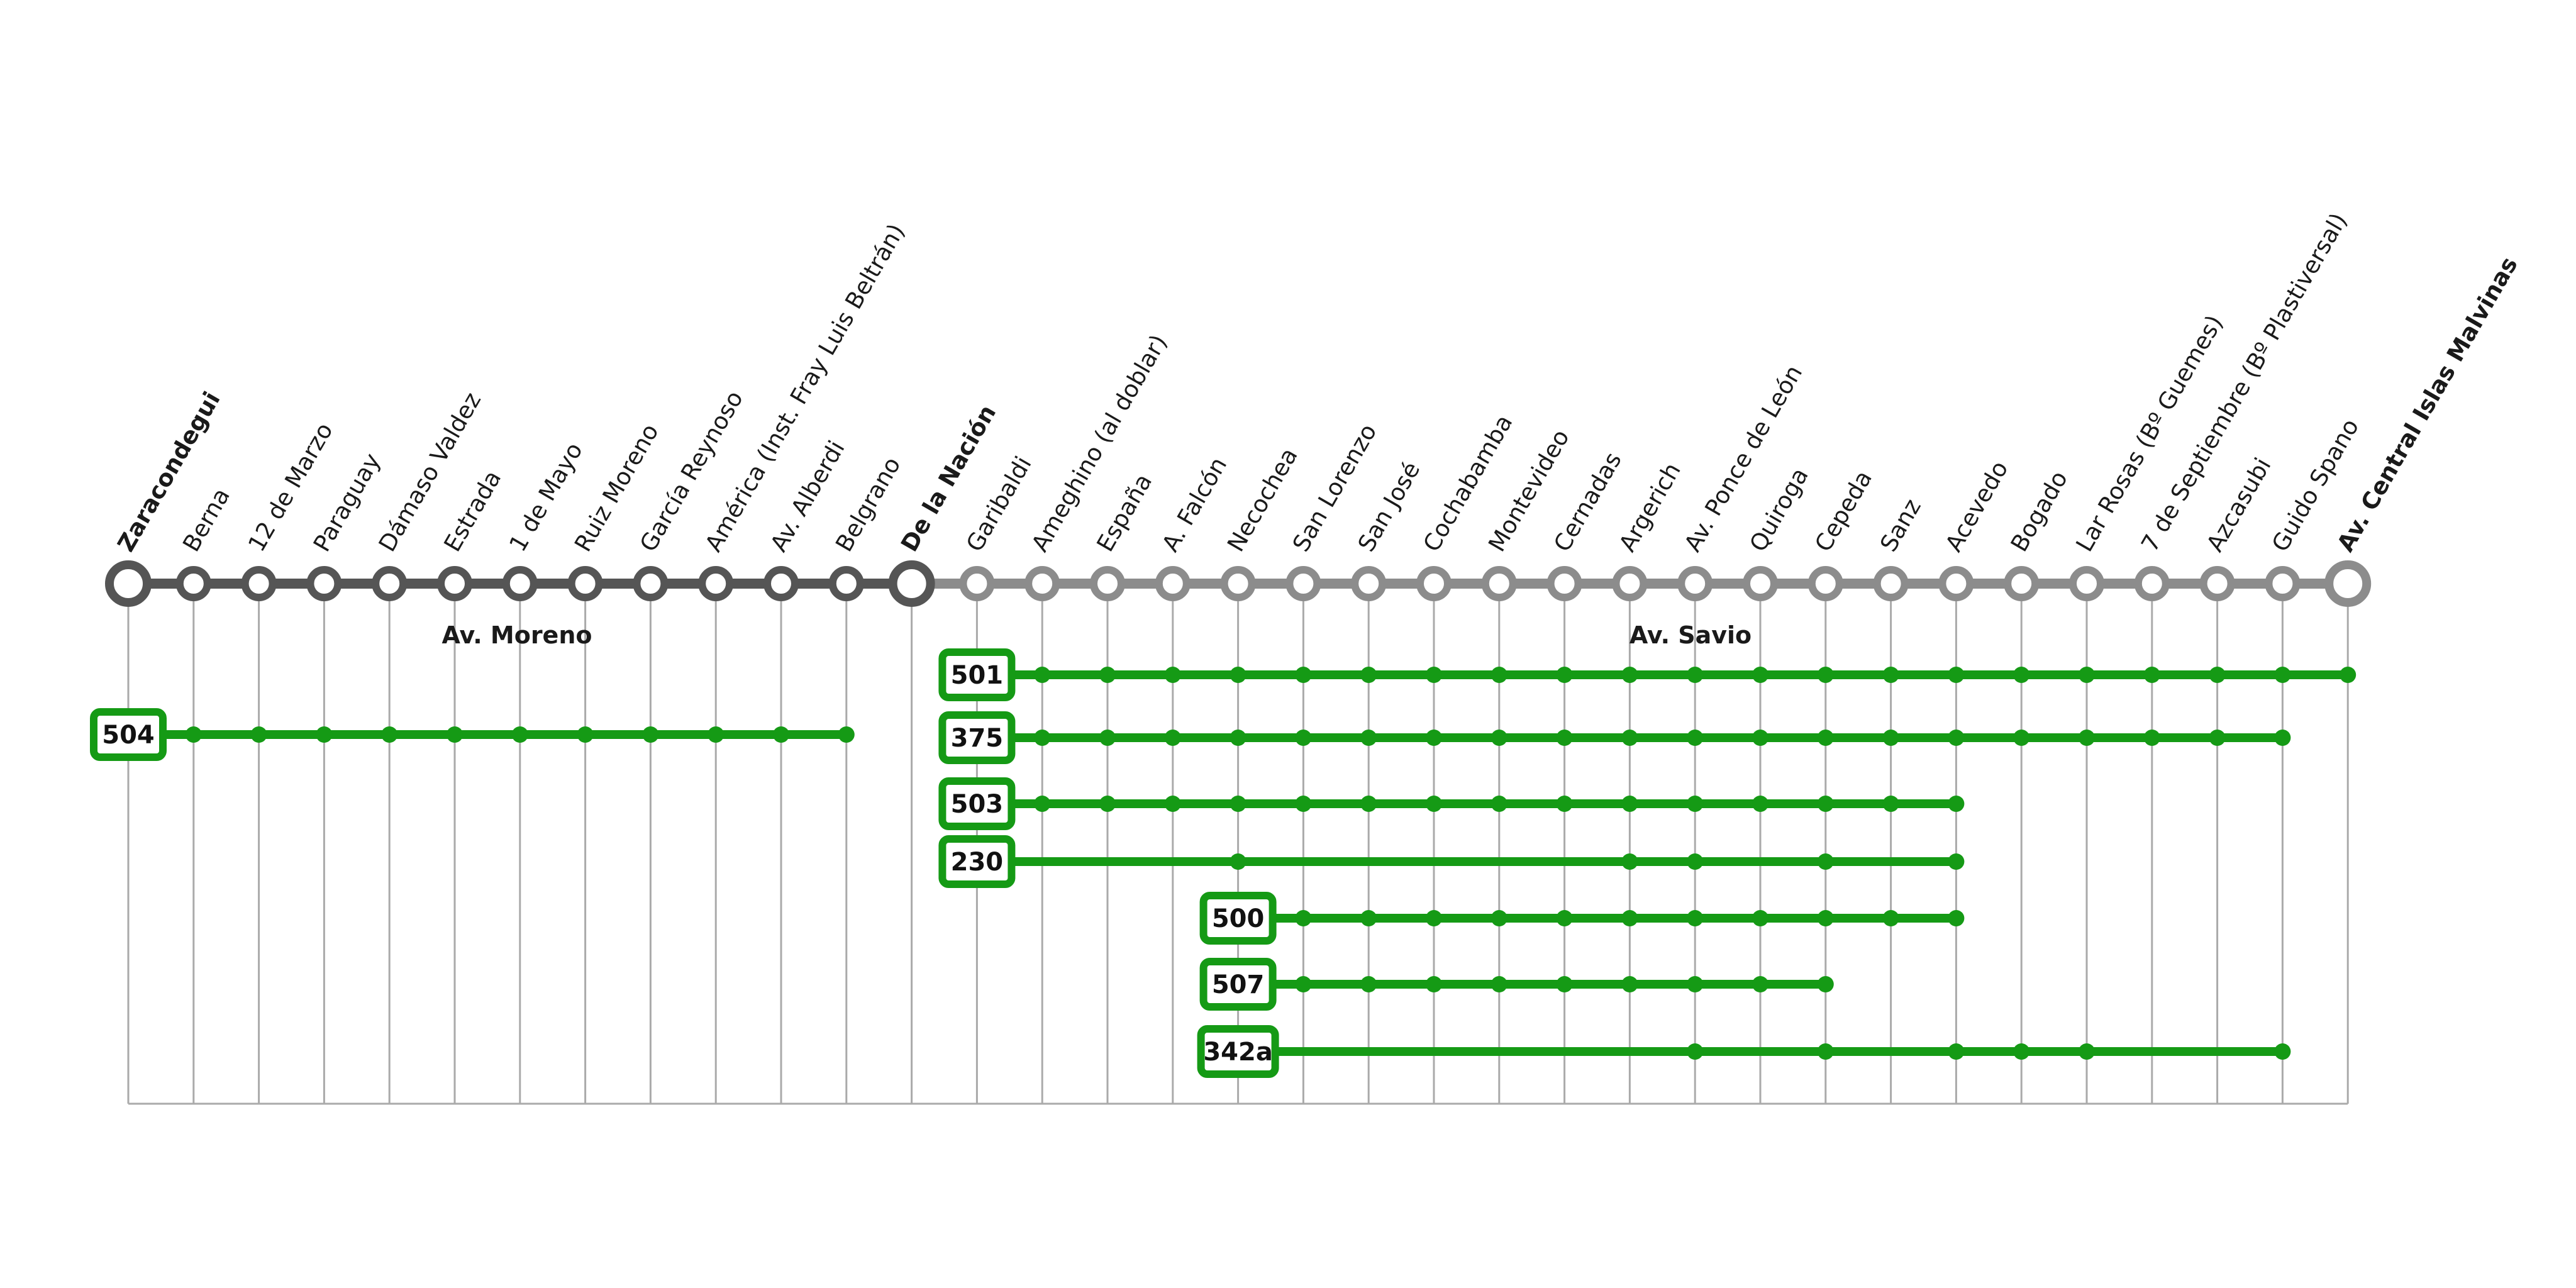 The width and height of the screenshot is (2576, 1288). I want to click on stop-label: Paraguay, so click(347, 502).